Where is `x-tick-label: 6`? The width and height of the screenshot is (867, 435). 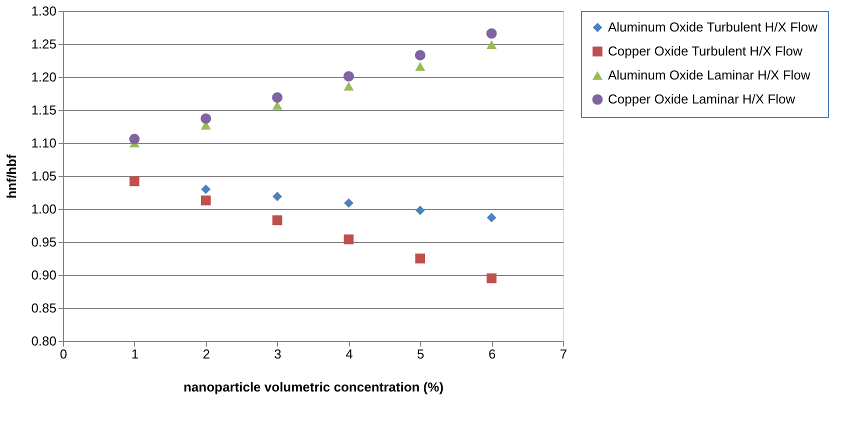
x-tick-label: 6 is located at coordinates (492, 354).